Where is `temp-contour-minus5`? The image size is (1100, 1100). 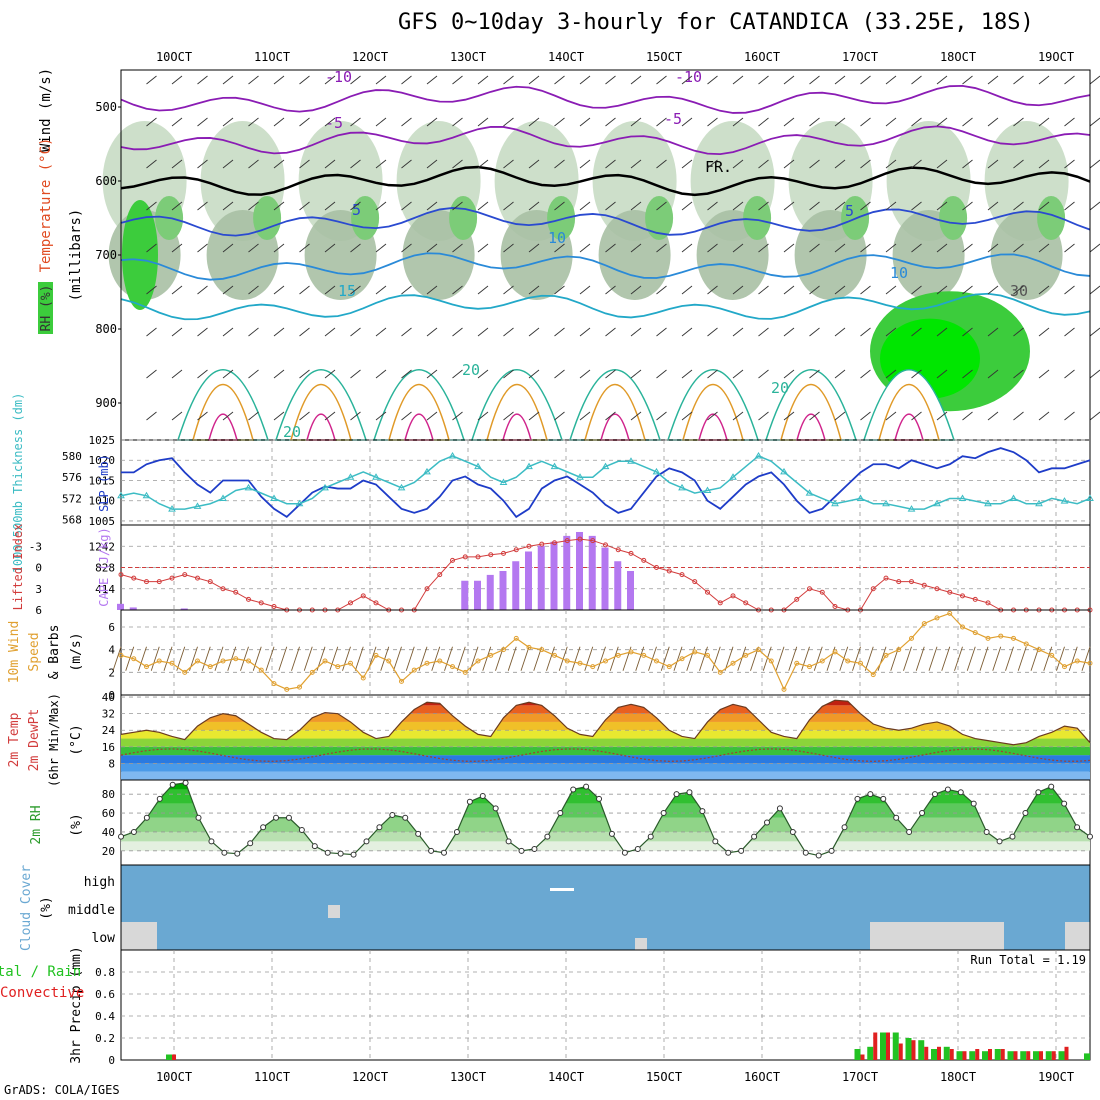
temp-contour-minus5 is located at coordinates (605, 140).